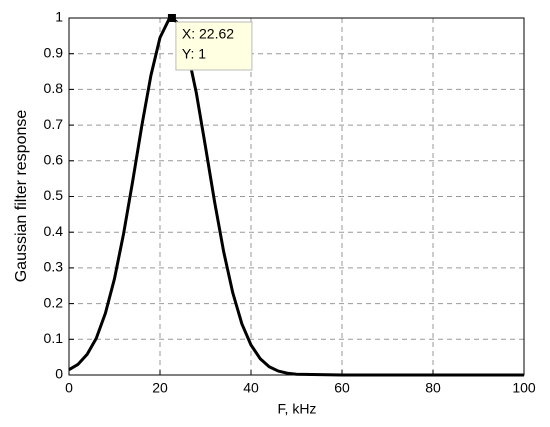 The height and width of the screenshot is (427, 550). What do you see at coordinates (54, 88) in the screenshot?
I see `y-tick-label: 0.8` at bounding box center [54, 88].